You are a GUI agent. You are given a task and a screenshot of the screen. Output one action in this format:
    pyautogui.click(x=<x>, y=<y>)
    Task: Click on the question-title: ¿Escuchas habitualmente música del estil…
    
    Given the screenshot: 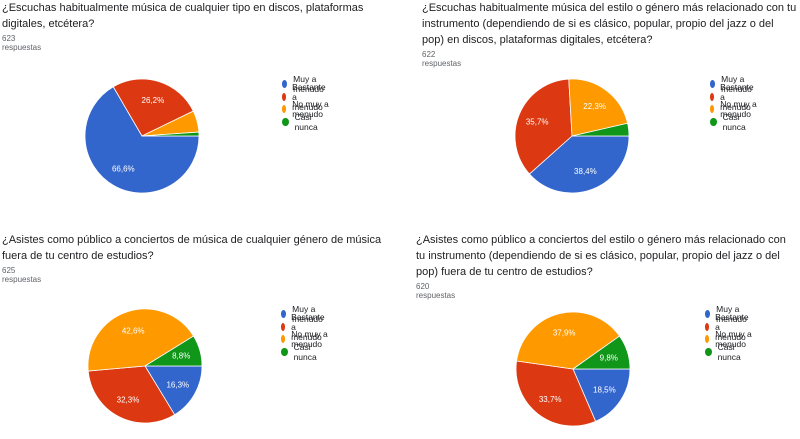 What is the action you would take?
    pyautogui.click(x=609, y=24)
    